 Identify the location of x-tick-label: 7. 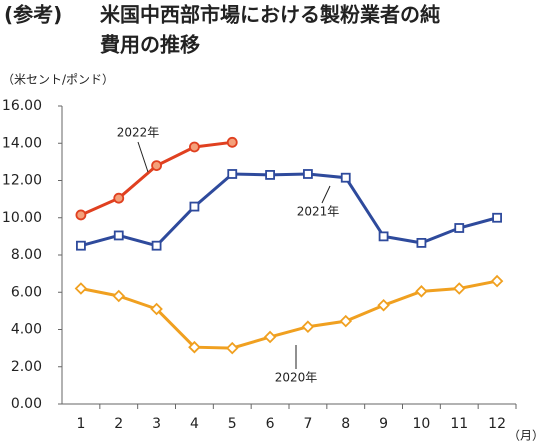
(307, 424).